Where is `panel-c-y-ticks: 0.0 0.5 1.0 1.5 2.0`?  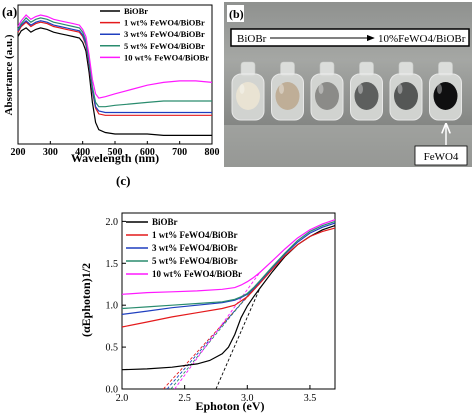
panel-c-y-ticks: 0.0 0.5 1.0 1.5 2.0 is located at coordinates (116, 306).